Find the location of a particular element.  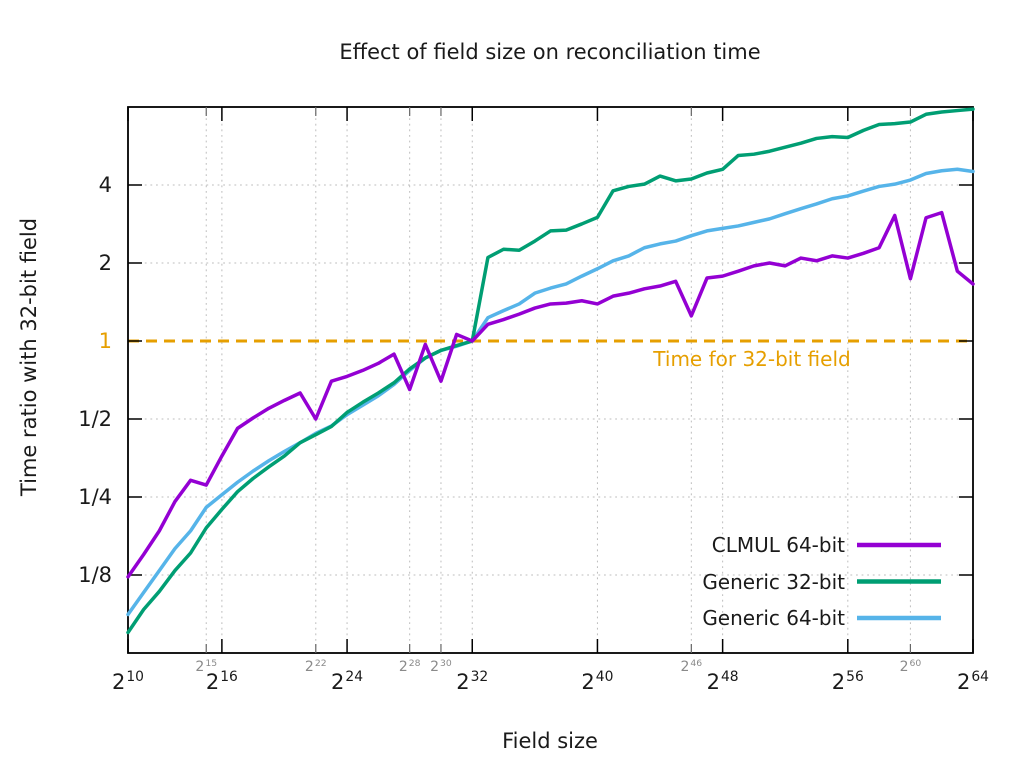

x-tick-label-minor: 246 is located at coordinates (691, 666).